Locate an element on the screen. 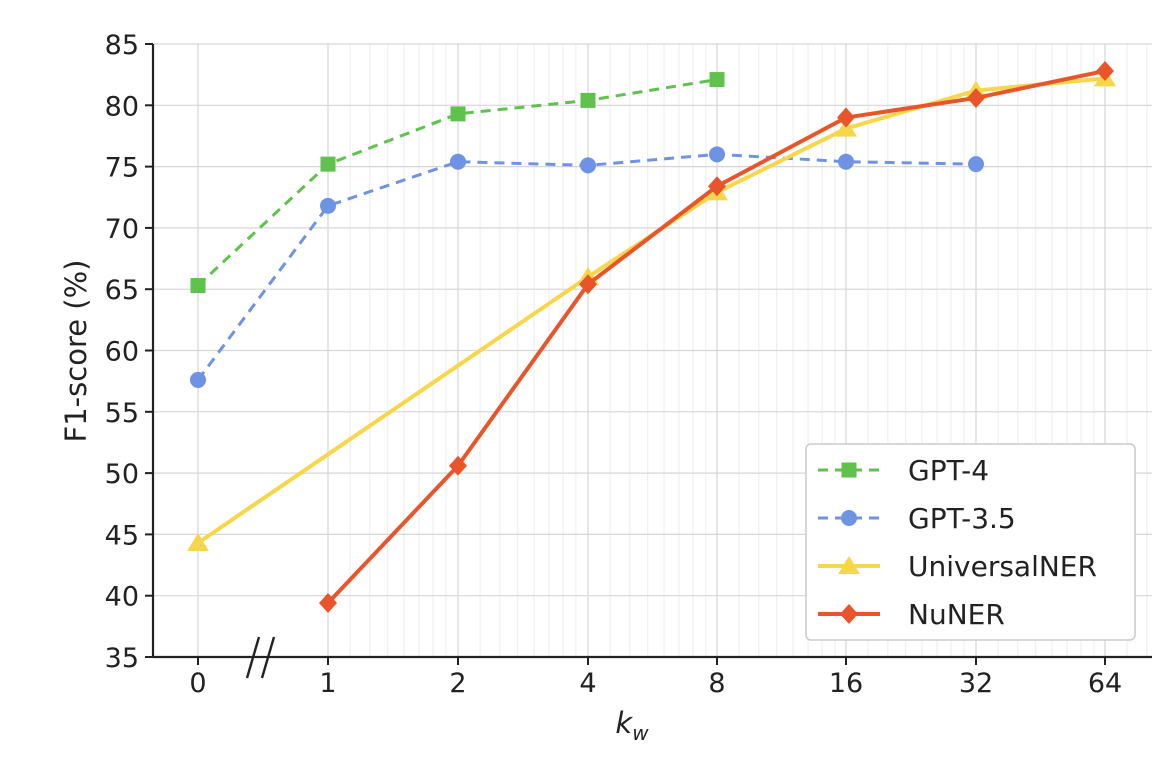 The width and height of the screenshot is (1170, 770). y-tick-label: 85 is located at coordinates (122, 45).